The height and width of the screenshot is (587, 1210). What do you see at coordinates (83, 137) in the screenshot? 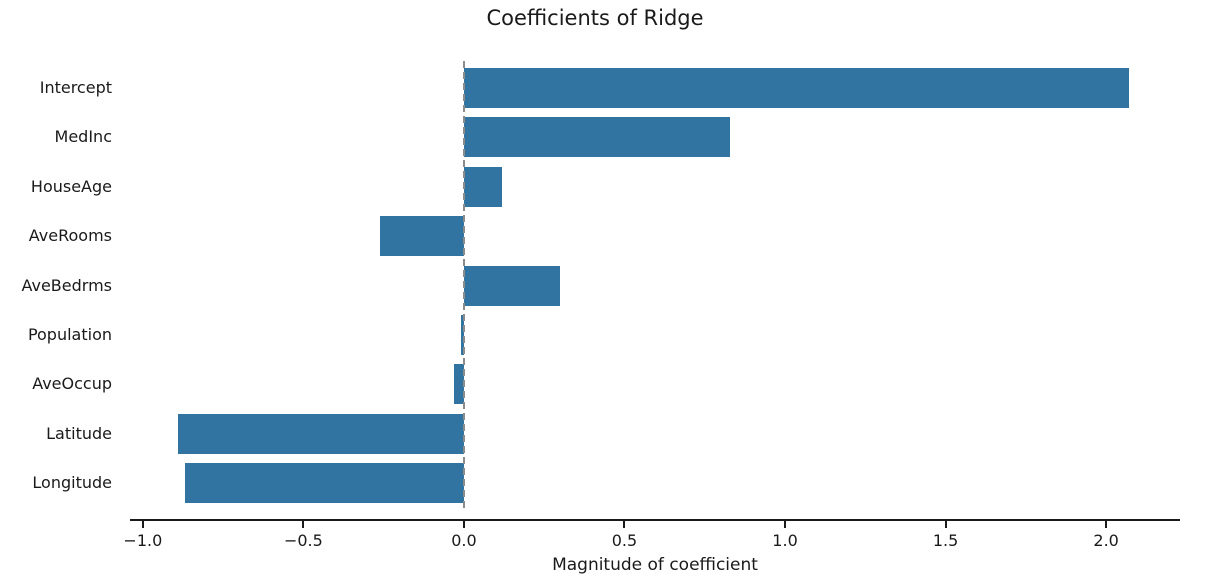
I see `y-tick-label: MedInc` at bounding box center [83, 137].